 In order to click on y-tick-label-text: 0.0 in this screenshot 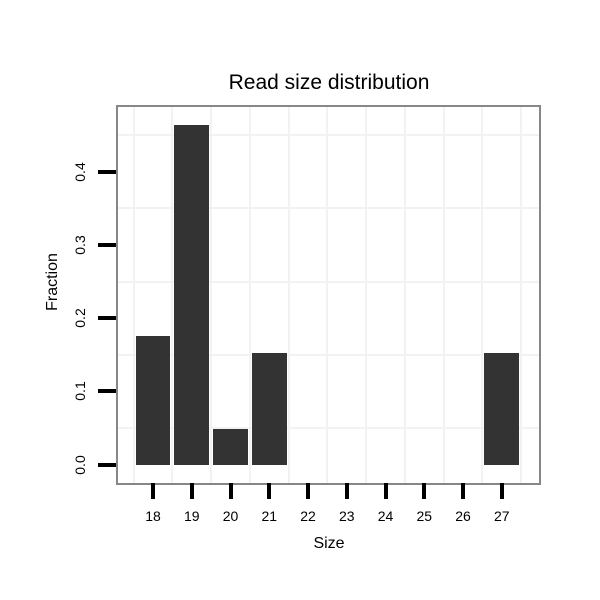, I will do `click(80, 464)`.